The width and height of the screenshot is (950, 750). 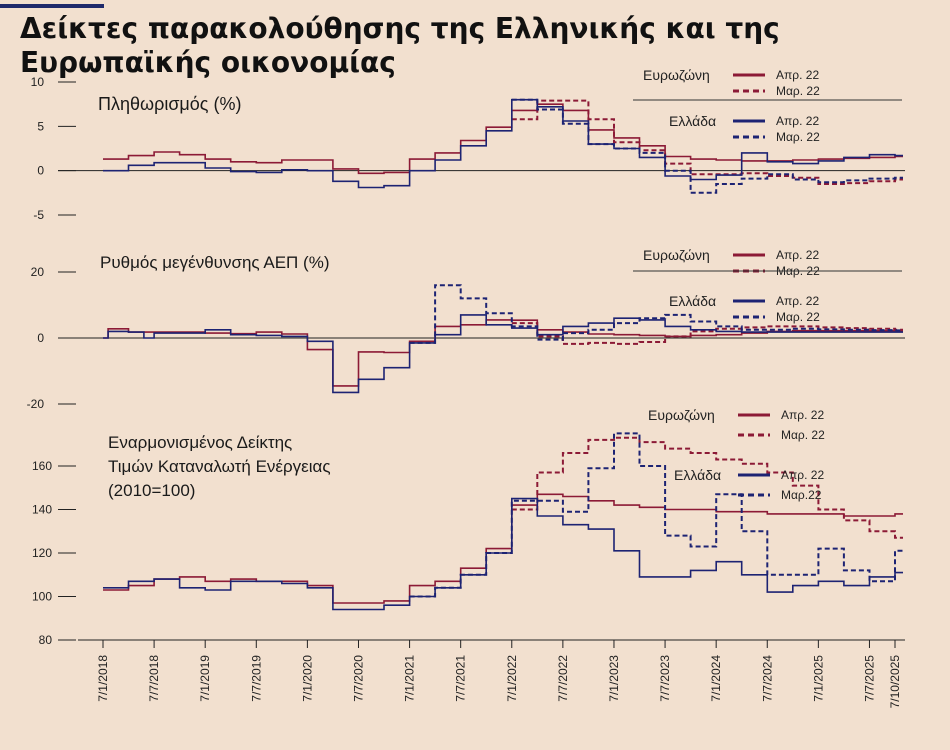 I want to click on x-tick-label: 7/1/2021, so click(x=410, y=678).